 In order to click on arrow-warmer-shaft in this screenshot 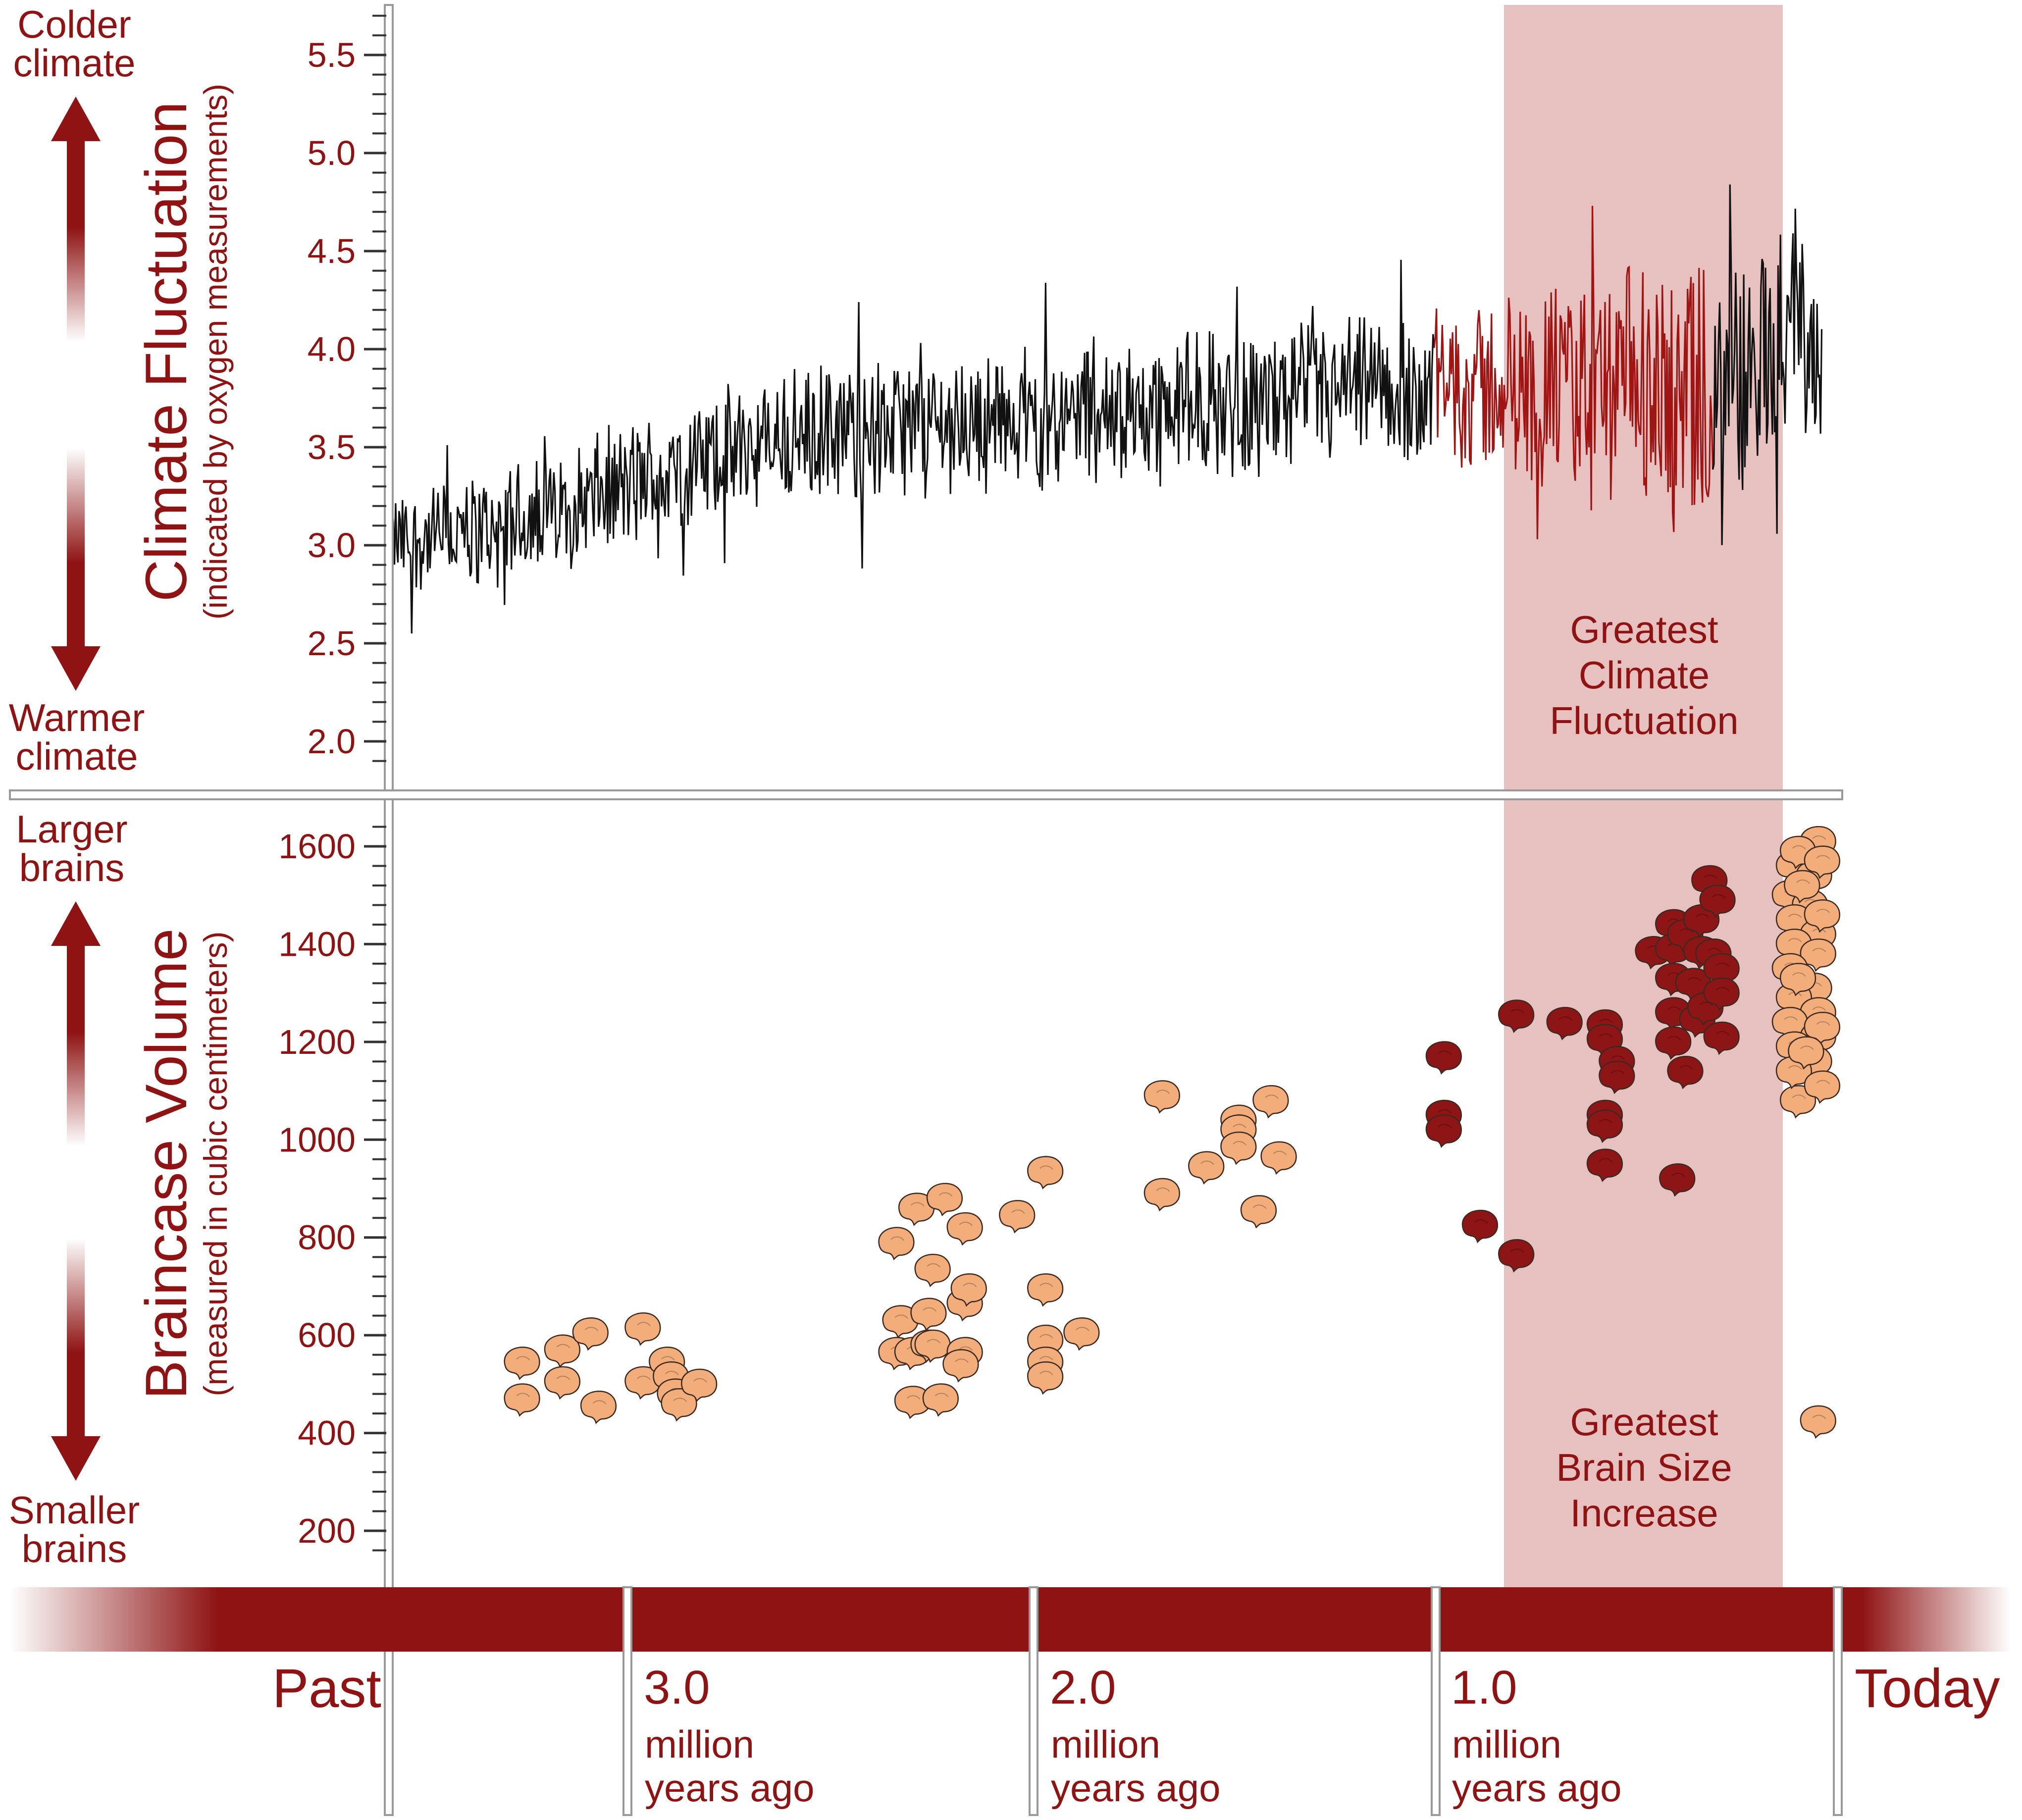, I will do `click(76, 552)`.